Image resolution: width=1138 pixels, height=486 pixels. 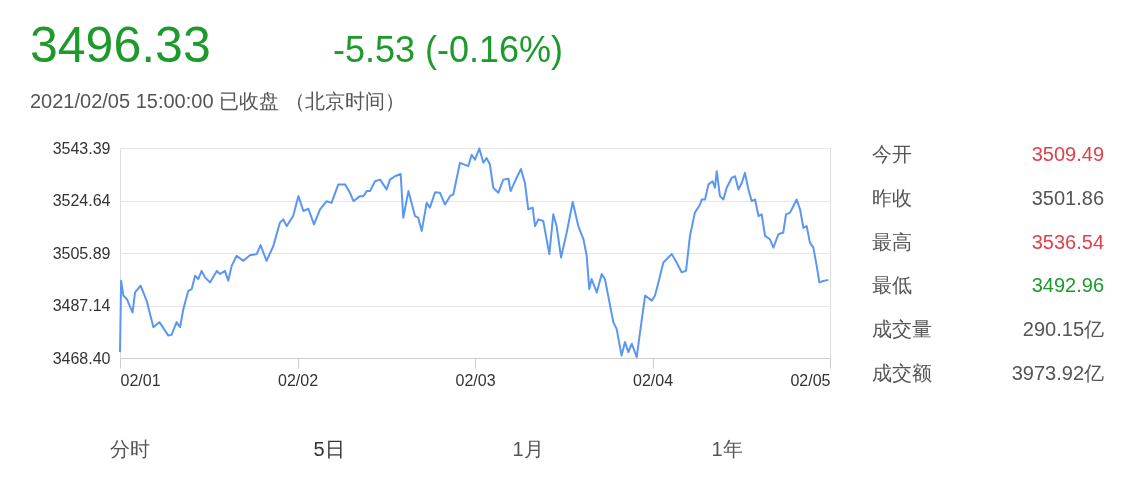 I want to click on text: 1月, so click(x=528, y=449).